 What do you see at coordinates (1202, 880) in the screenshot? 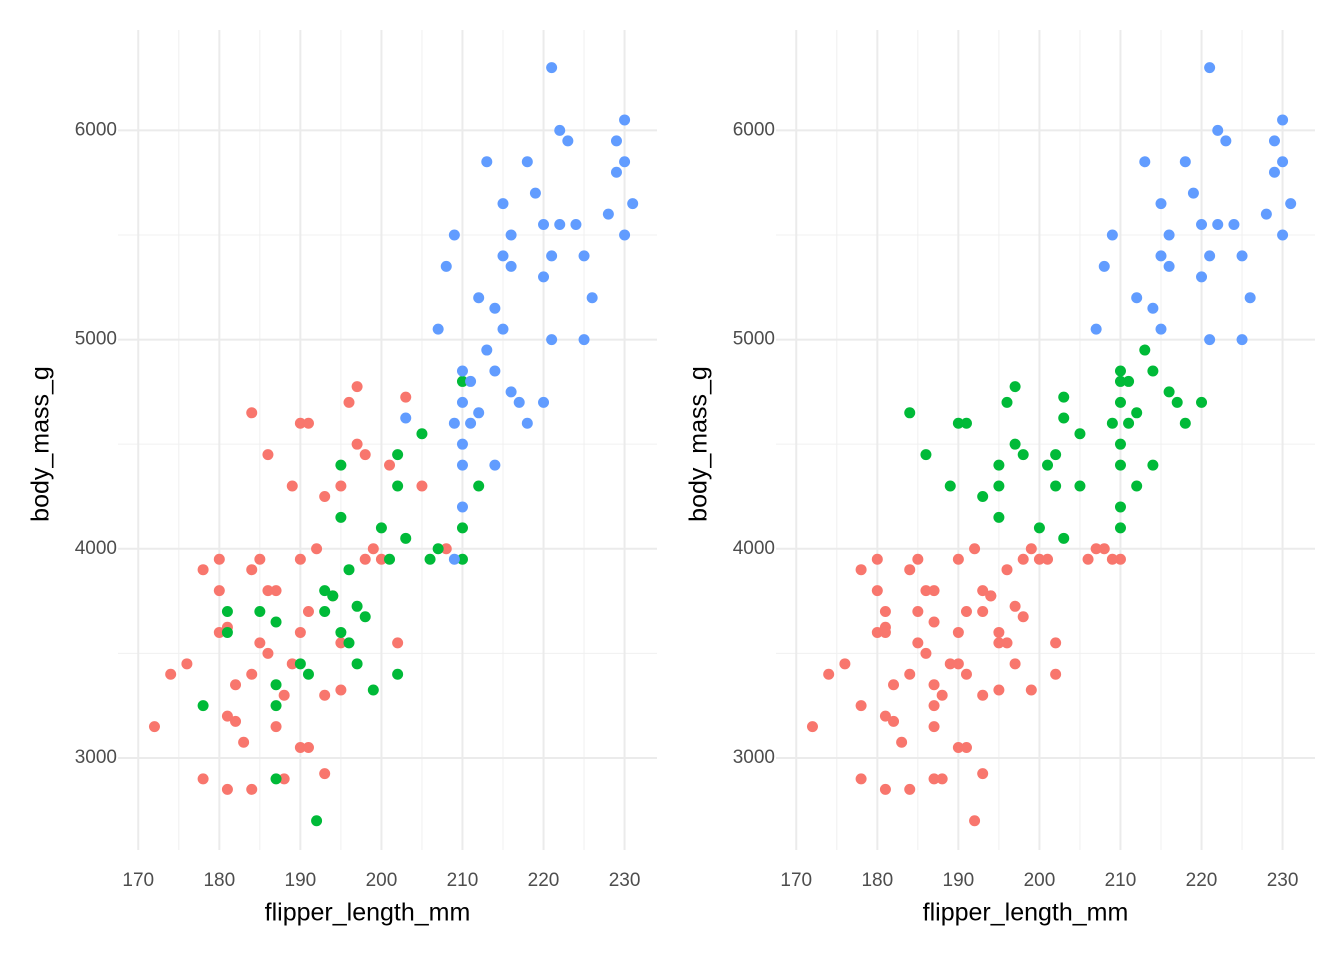
I see `x-tick-label: 220` at bounding box center [1202, 880].